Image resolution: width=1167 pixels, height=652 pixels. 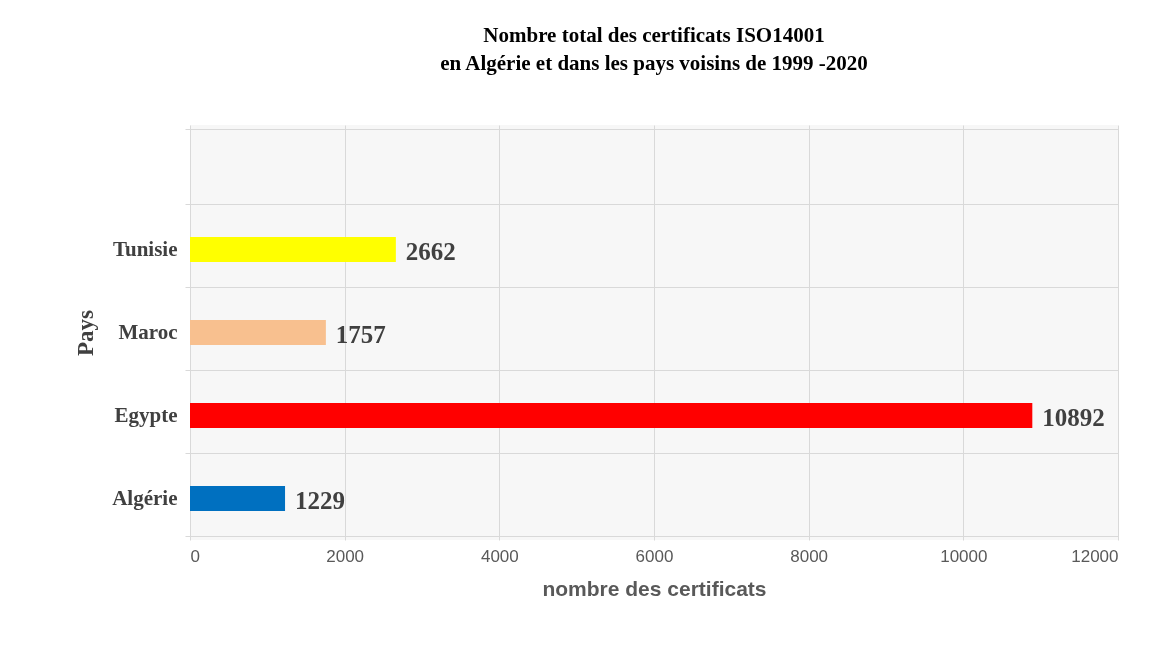 What do you see at coordinates (320, 500) in the screenshot?
I see `data-label: 1229` at bounding box center [320, 500].